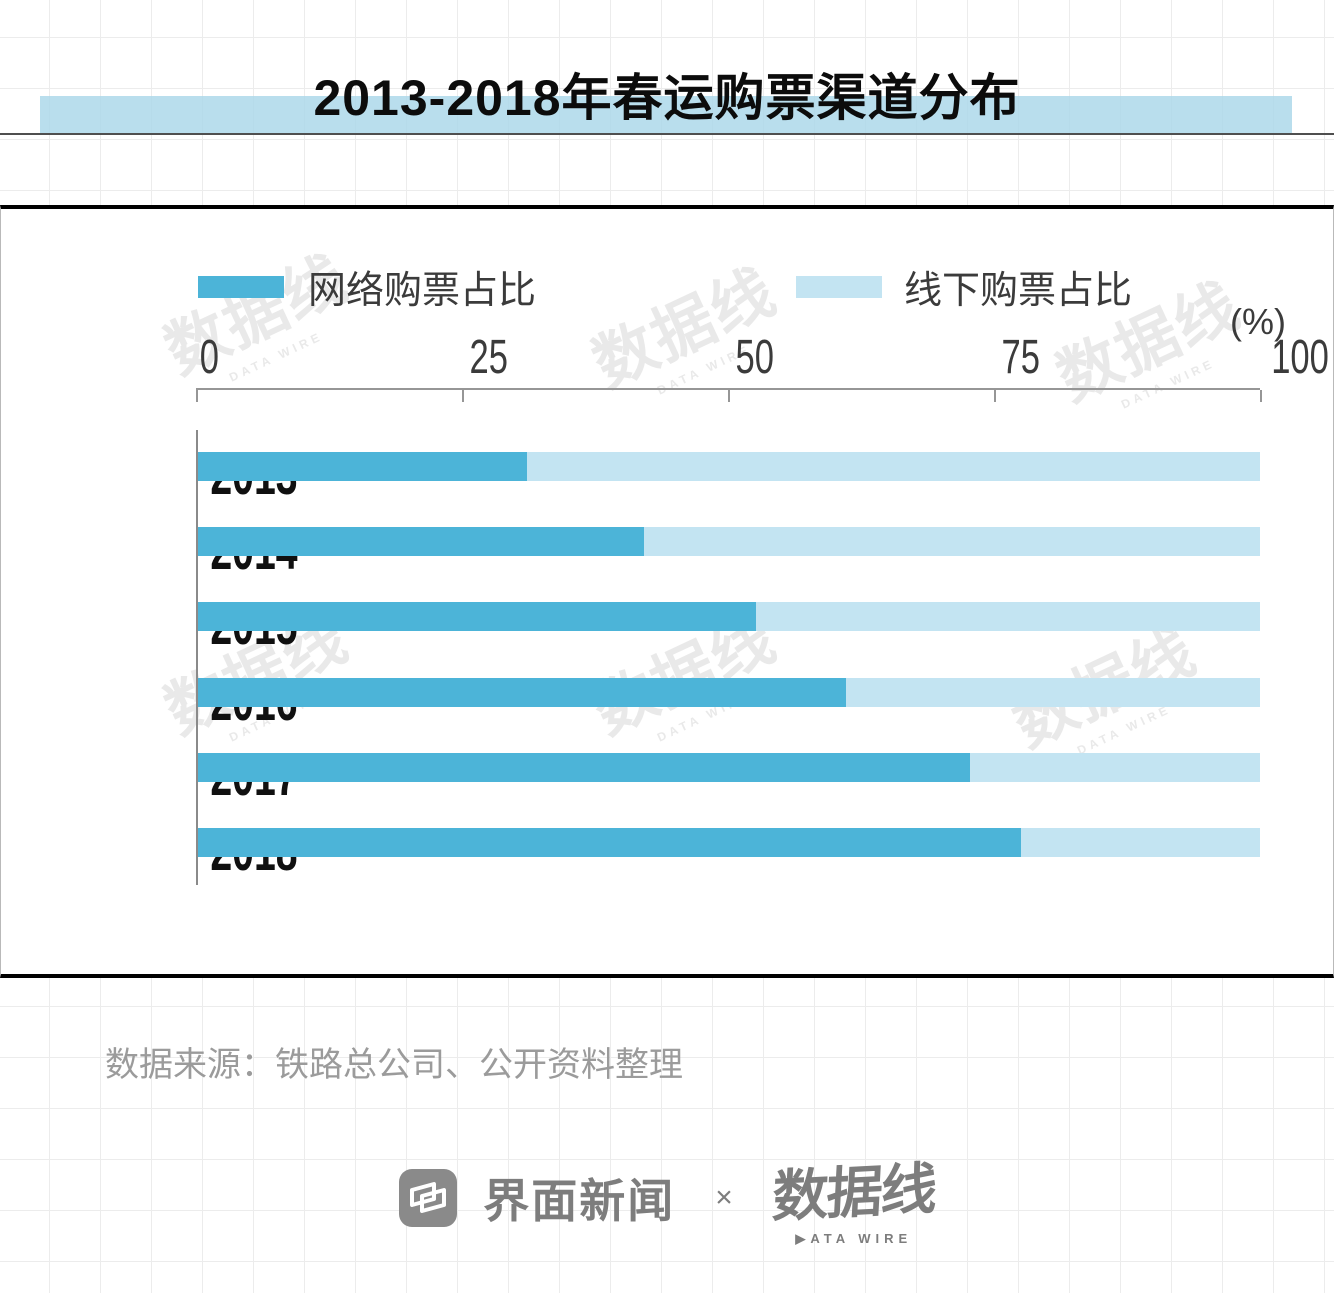  I want to click on x-axis-ruler, so click(729, 395).